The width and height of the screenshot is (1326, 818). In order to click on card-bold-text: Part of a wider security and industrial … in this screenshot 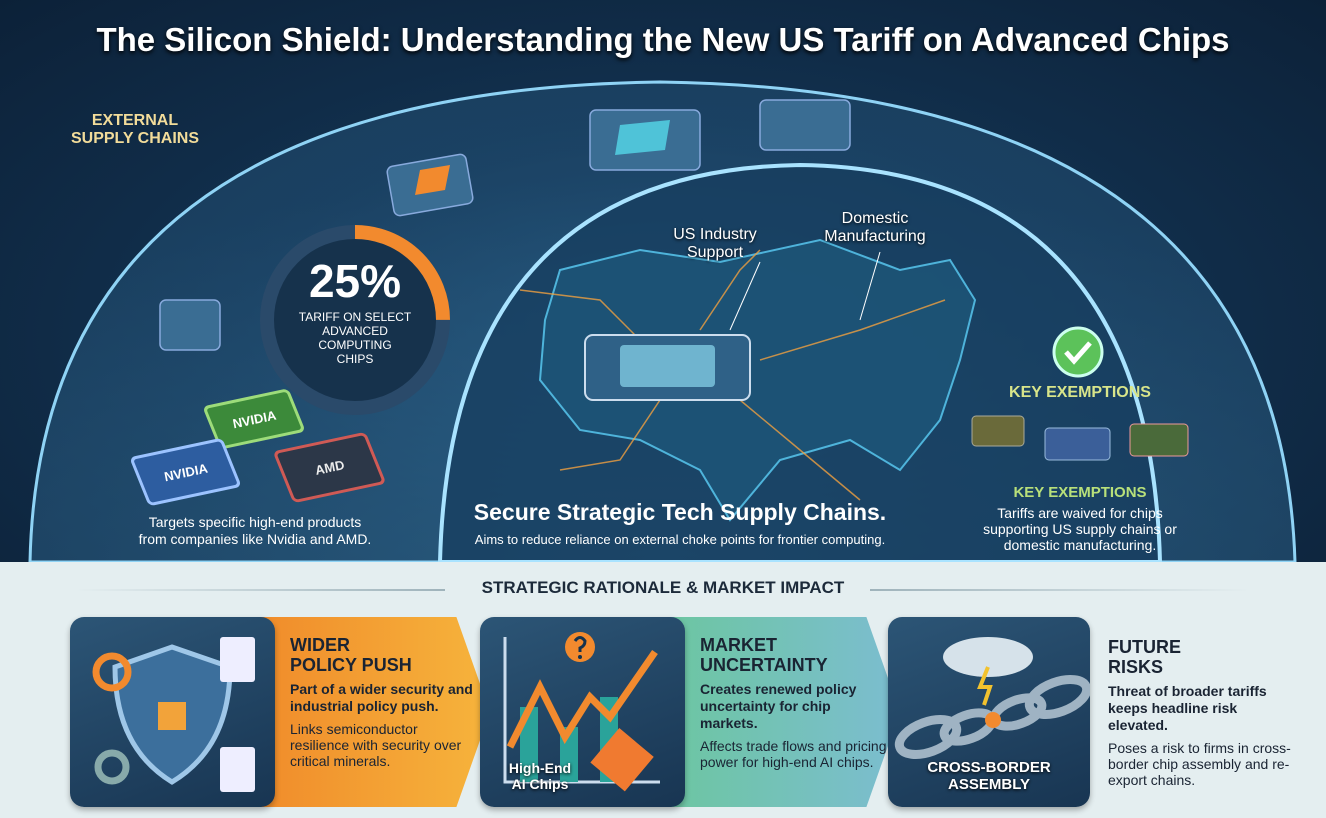, I will do `click(381, 697)`.